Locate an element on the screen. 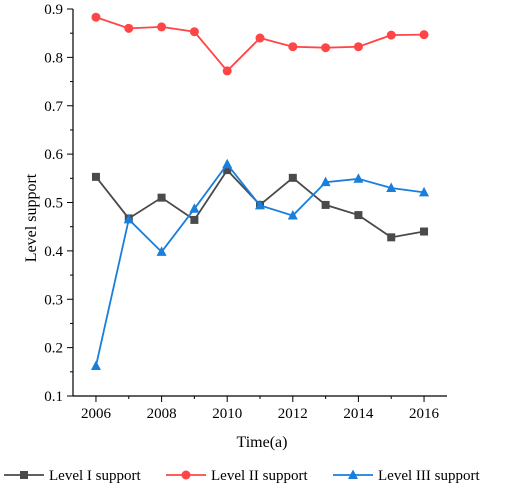 The height and width of the screenshot is (488, 512). x-tick-label: 2016 is located at coordinates (424, 414).